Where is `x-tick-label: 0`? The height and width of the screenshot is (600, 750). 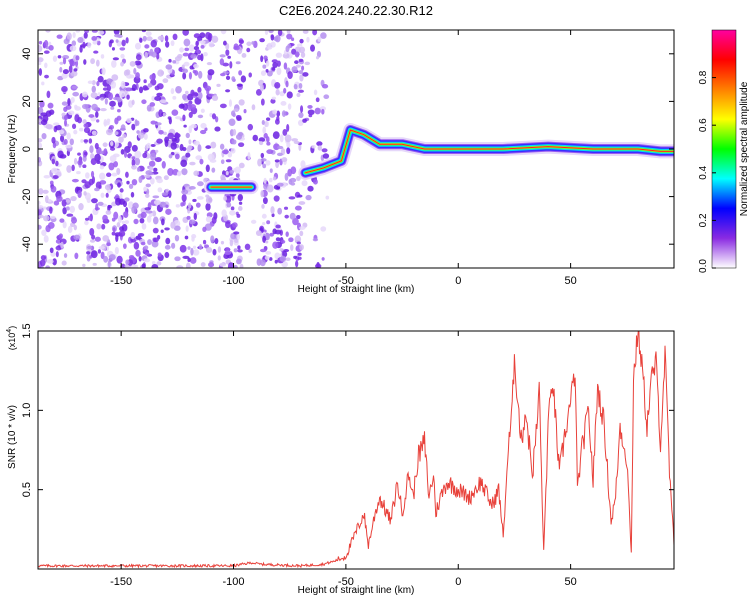 x-tick-label: 0 is located at coordinates (458, 281).